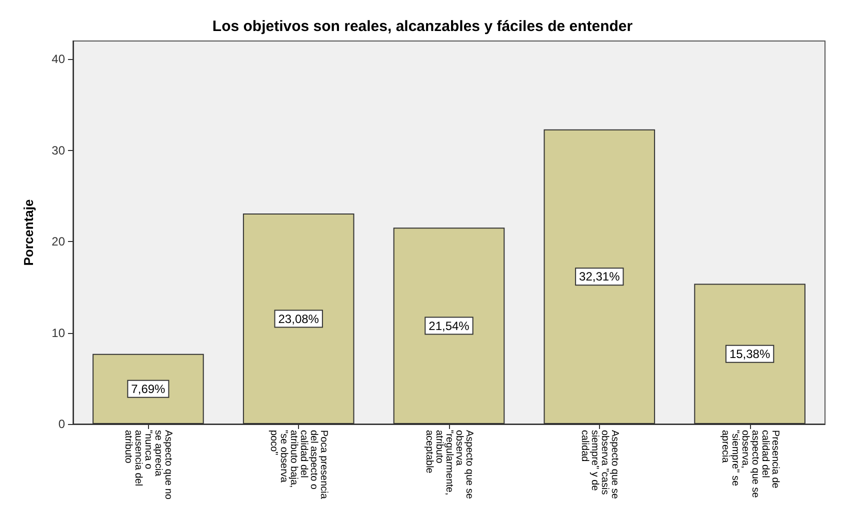  What do you see at coordinates (59, 150) in the screenshot?
I see `y-tick-label: 30` at bounding box center [59, 150].